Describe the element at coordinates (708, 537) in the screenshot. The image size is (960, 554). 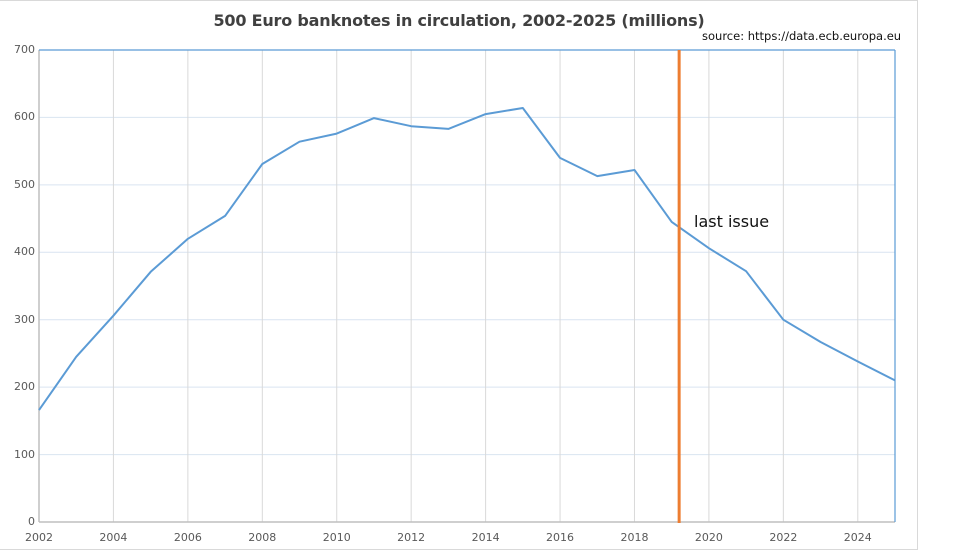
I see `x-tick-label: 2020` at that location.